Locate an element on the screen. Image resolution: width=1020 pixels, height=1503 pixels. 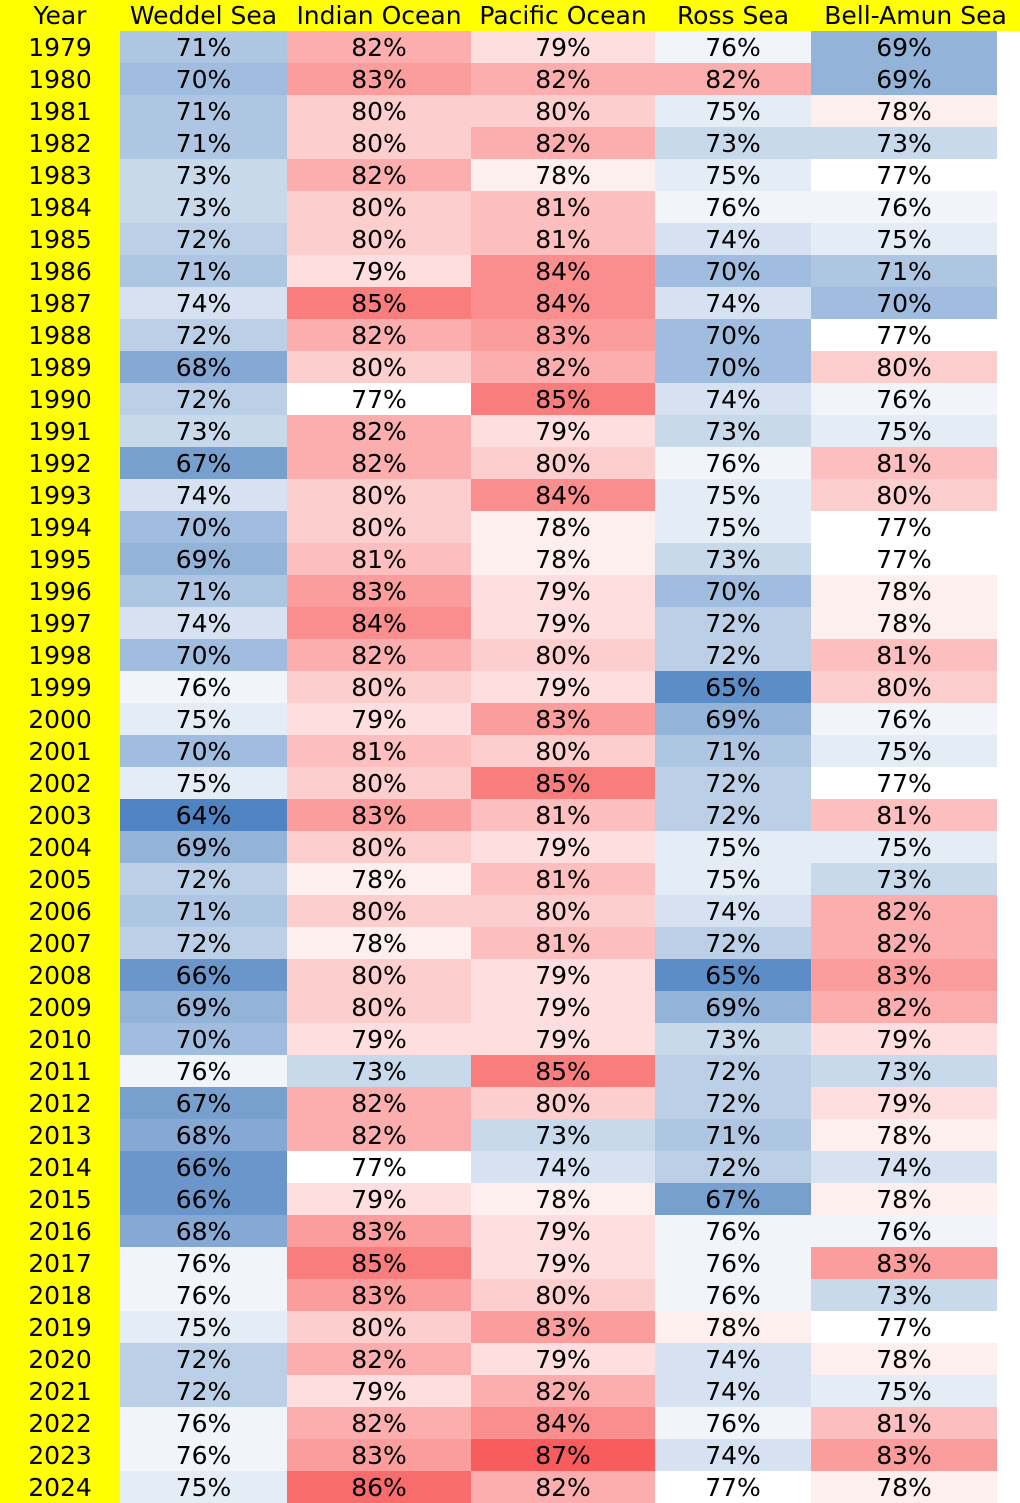
year-label: 1994 is located at coordinates (60, 527).